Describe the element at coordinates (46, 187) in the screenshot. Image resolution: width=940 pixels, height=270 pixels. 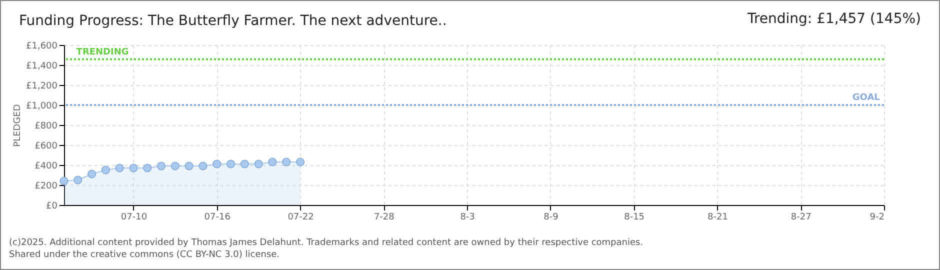
I see `y-tick-label: £200` at that location.